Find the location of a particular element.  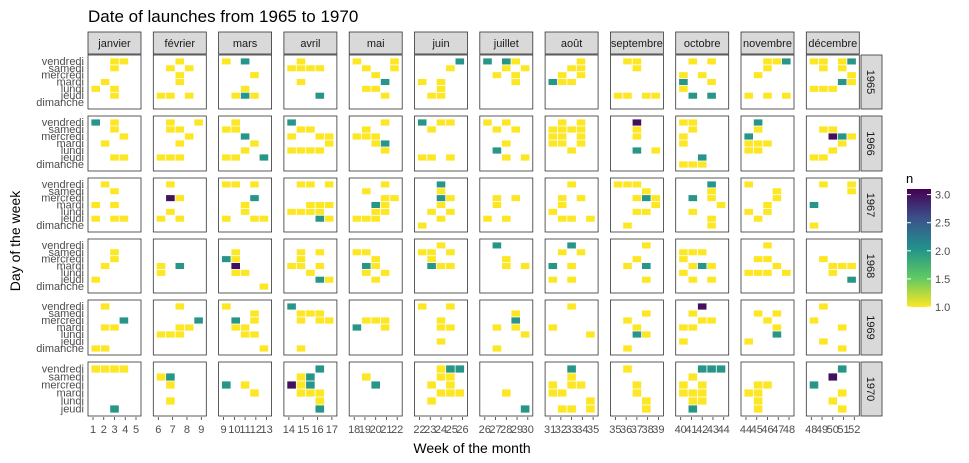

x-tick-label: 1 is located at coordinates (93, 430).